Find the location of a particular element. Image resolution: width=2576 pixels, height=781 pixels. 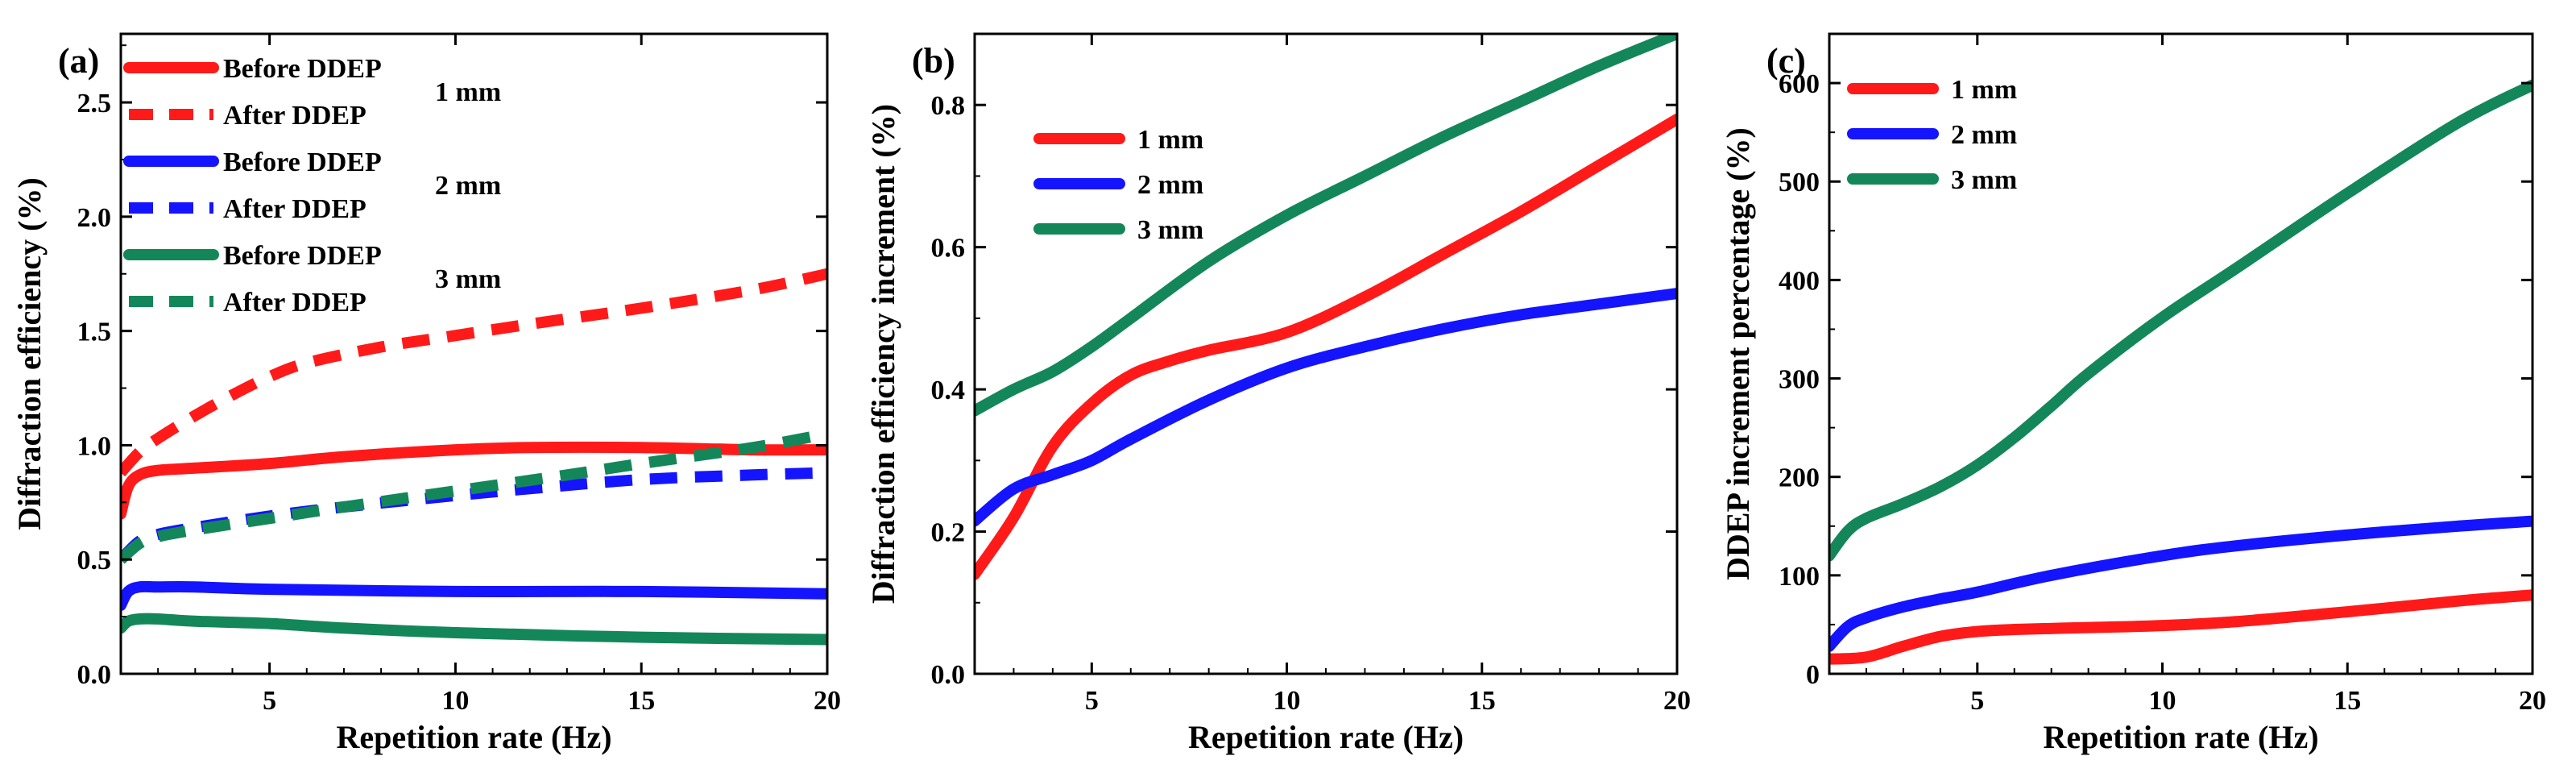

y-axis-label: Diffraction efficiency increment (%) is located at coordinates (883, 354).